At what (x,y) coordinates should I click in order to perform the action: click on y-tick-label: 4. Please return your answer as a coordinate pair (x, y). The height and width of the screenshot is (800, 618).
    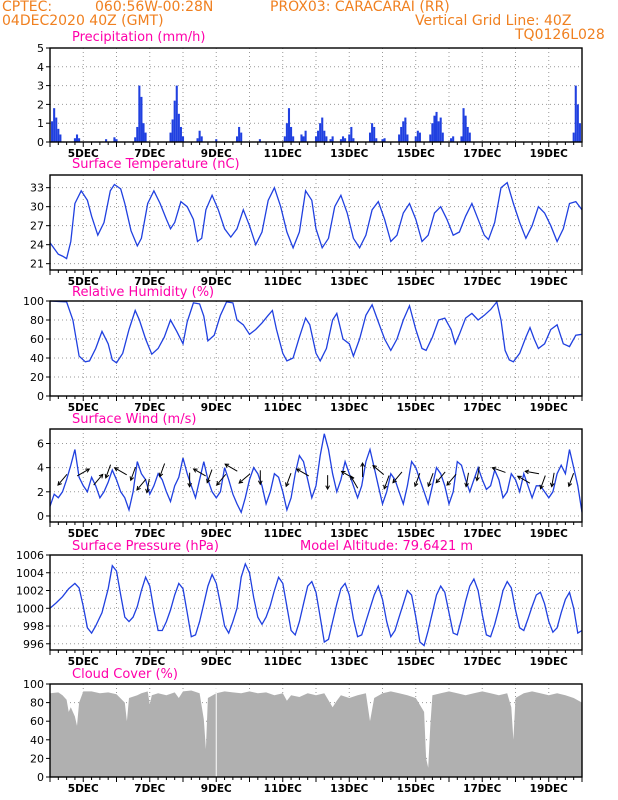
    Looking at the image, I should click on (40, 67).